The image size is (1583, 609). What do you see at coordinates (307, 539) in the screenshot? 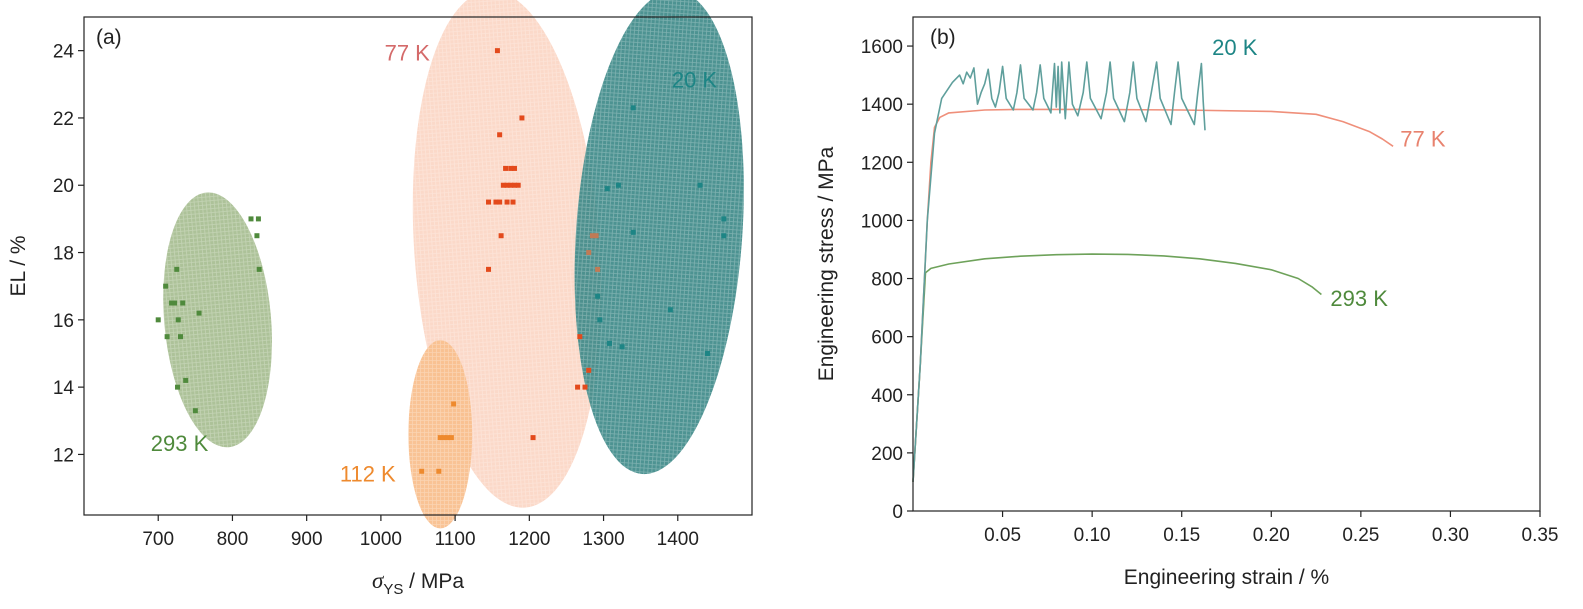
I see `x-tick-label: 900` at bounding box center [307, 539].